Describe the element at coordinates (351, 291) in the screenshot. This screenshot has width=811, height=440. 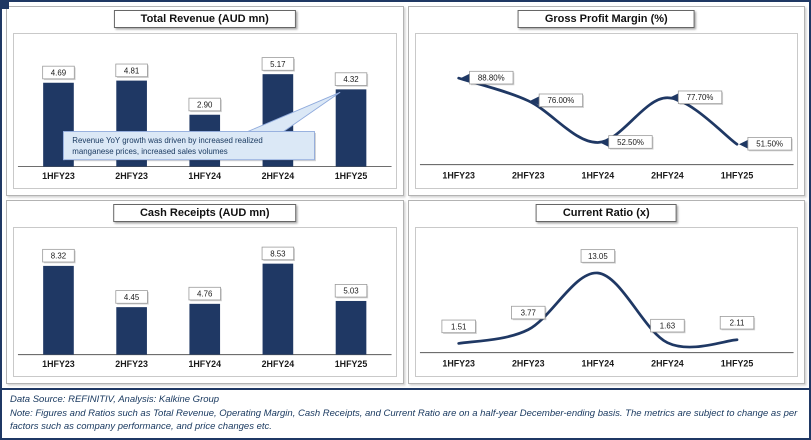
I see `svg-text: 5.03` at that location.